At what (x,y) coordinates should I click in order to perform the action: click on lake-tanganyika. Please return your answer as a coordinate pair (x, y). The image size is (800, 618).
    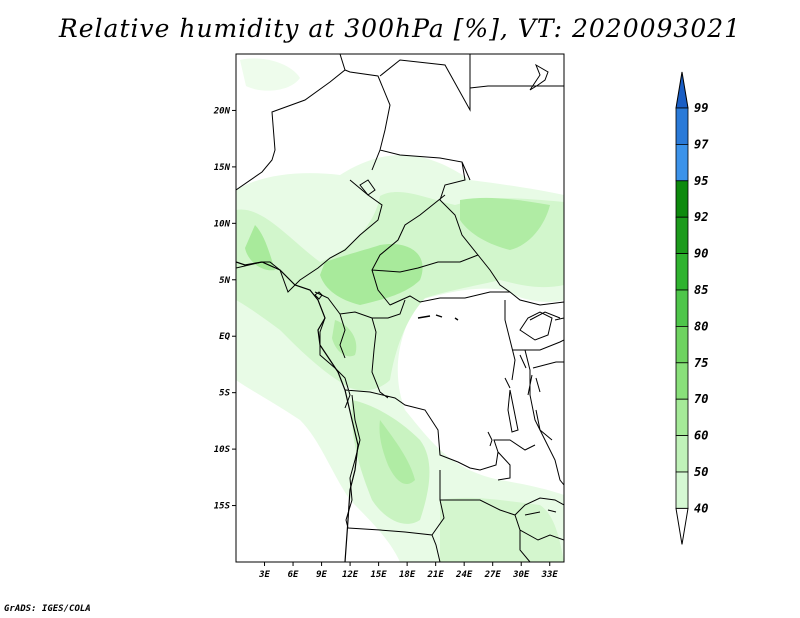
    Looking at the image, I should click on (513, 411).